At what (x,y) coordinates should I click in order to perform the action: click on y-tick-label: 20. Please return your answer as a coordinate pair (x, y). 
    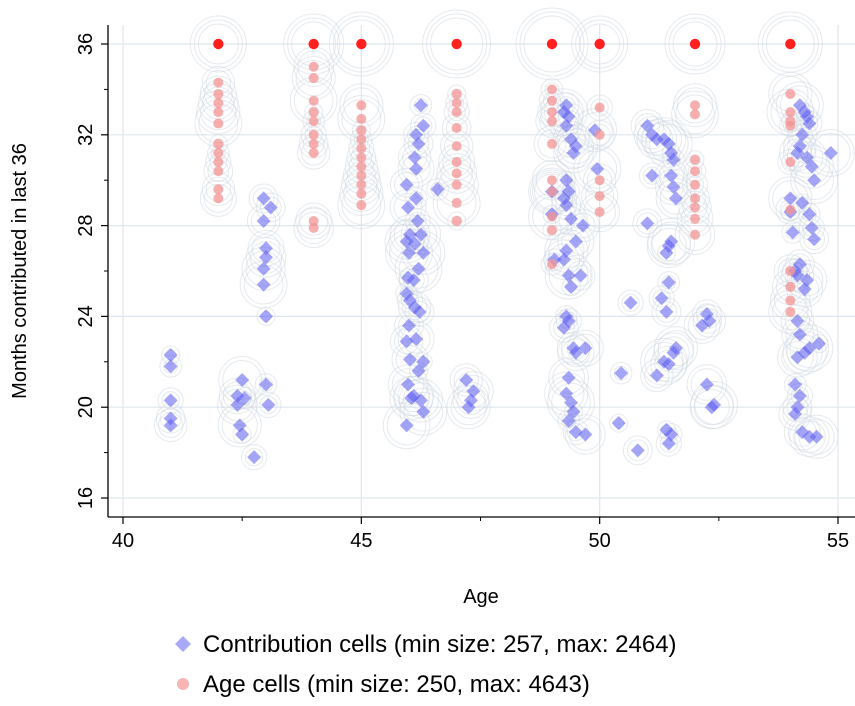
    Looking at the image, I should click on (86, 407).